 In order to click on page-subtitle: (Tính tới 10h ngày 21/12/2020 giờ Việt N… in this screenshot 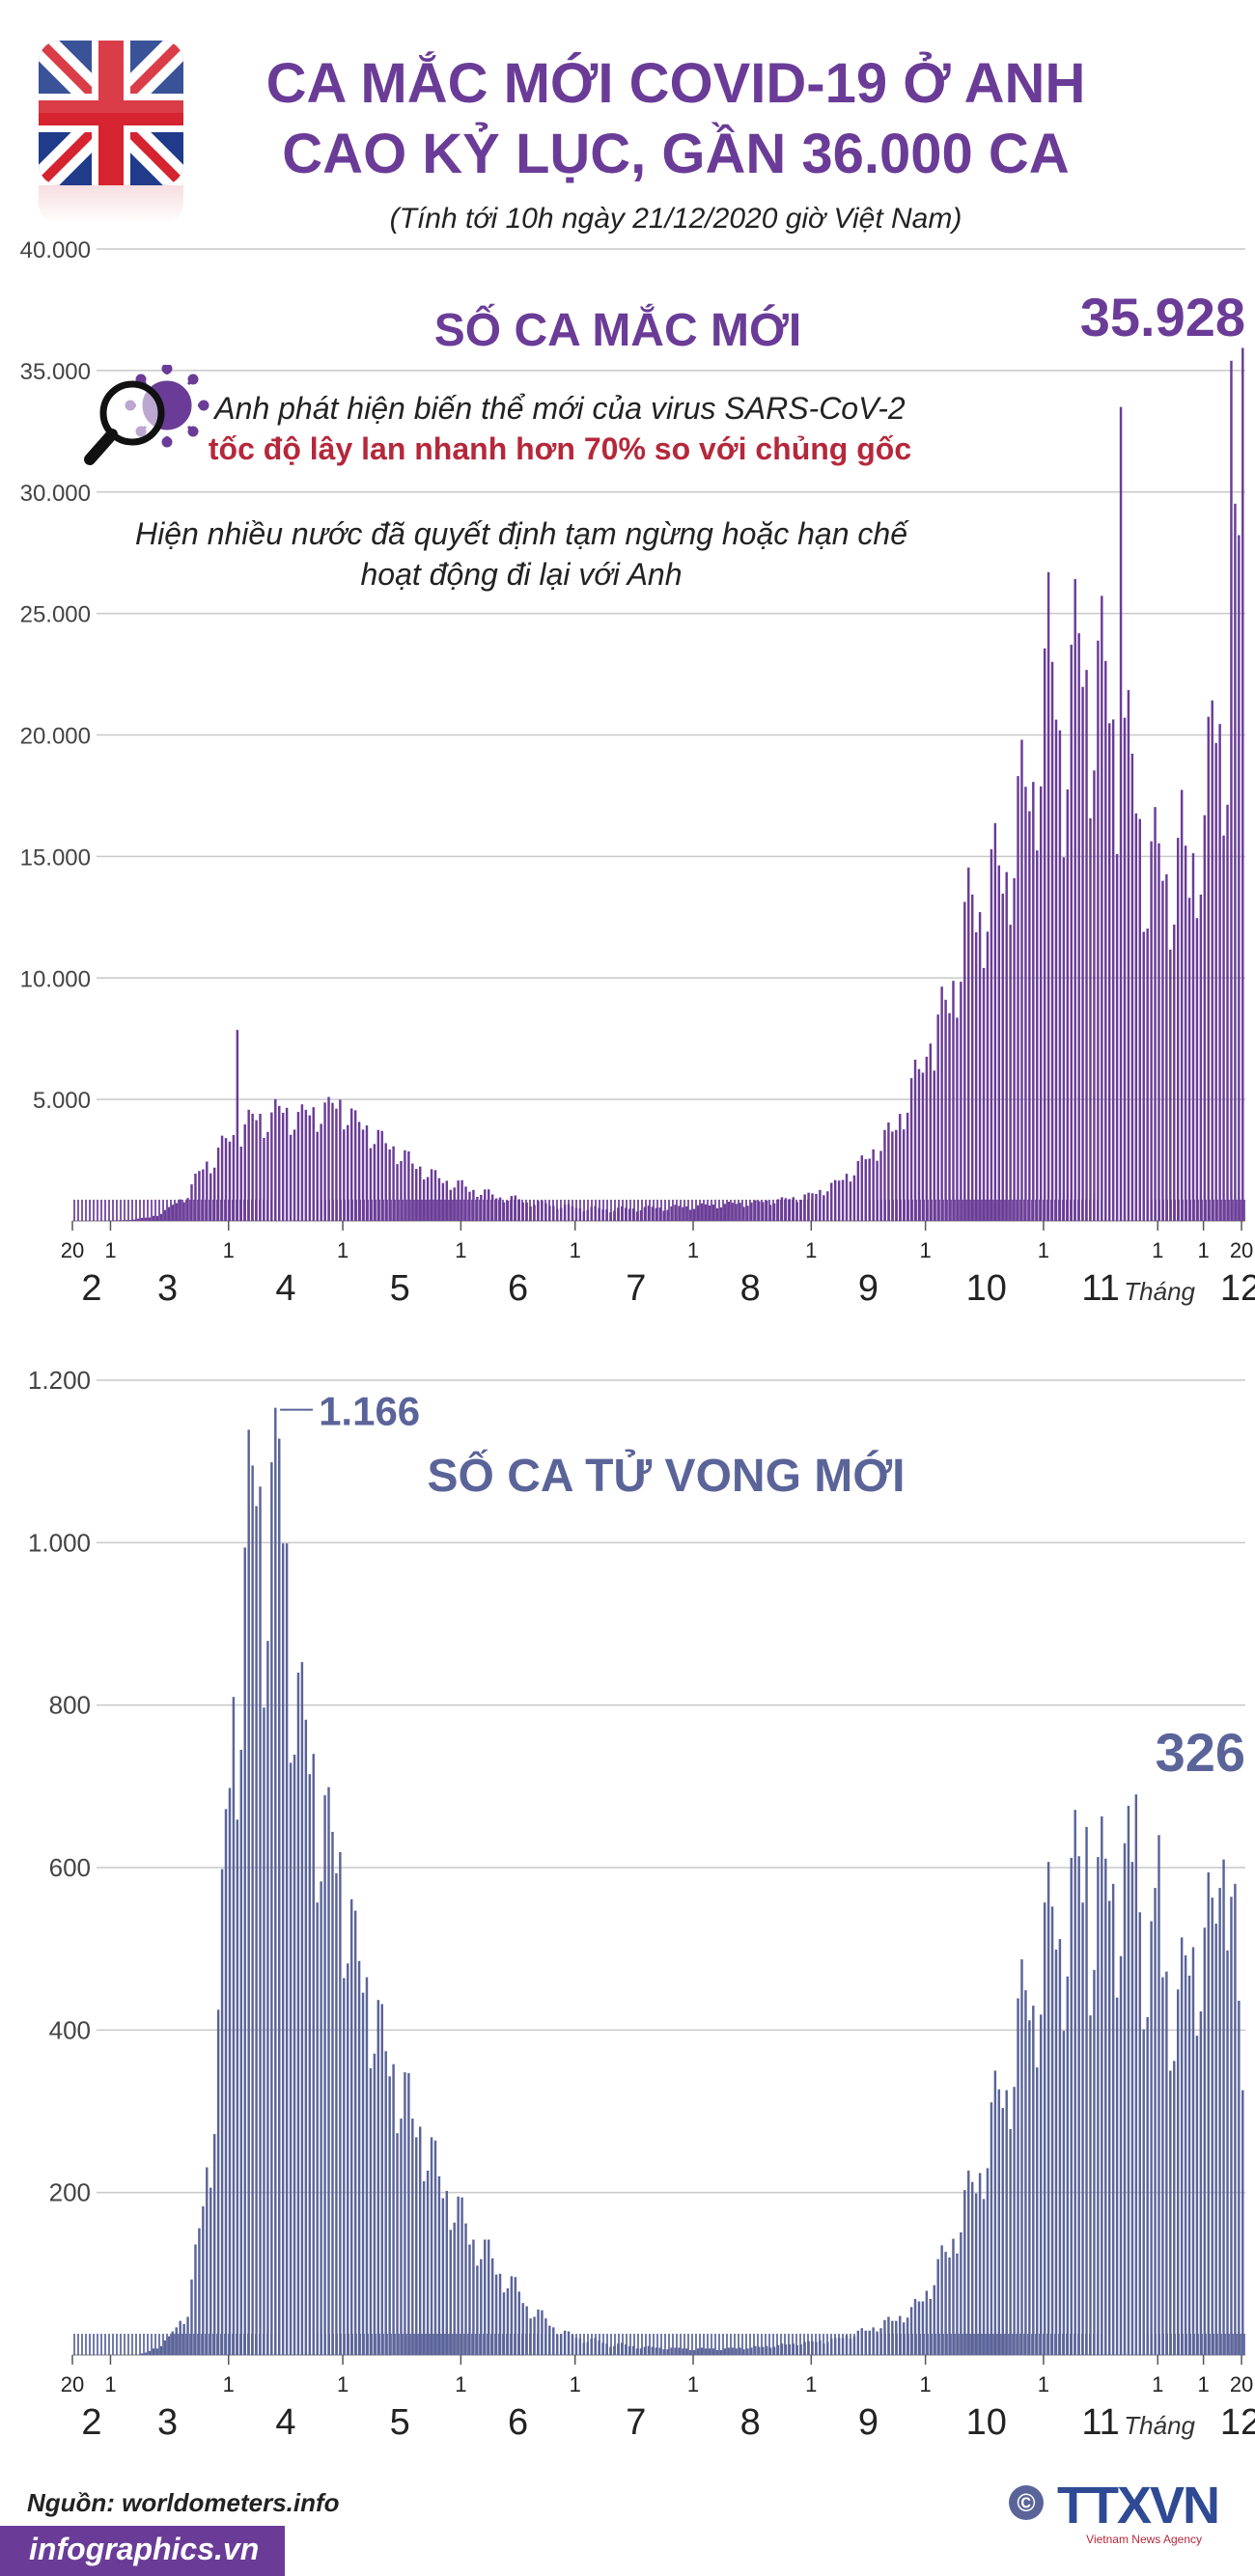, I will do `click(675, 219)`.